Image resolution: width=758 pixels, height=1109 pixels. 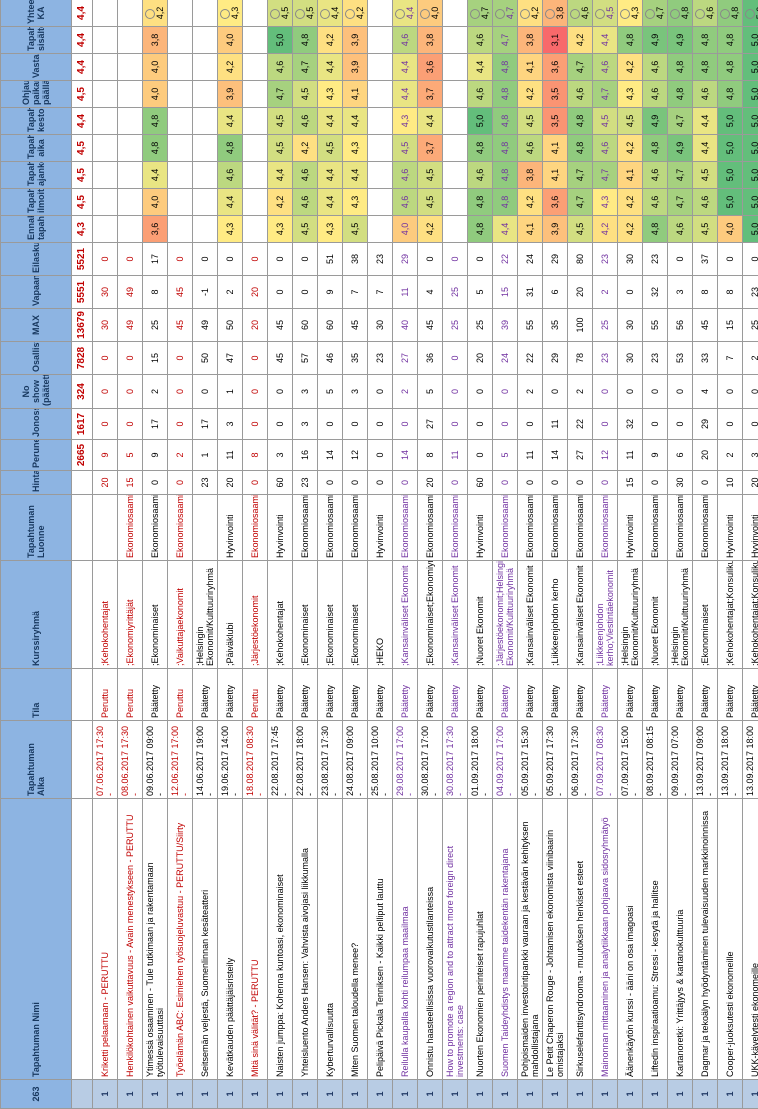 What do you see at coordinates (555, 325) in the screenshot?
I see `cell-text: 35` at bounding box center [555, 325].